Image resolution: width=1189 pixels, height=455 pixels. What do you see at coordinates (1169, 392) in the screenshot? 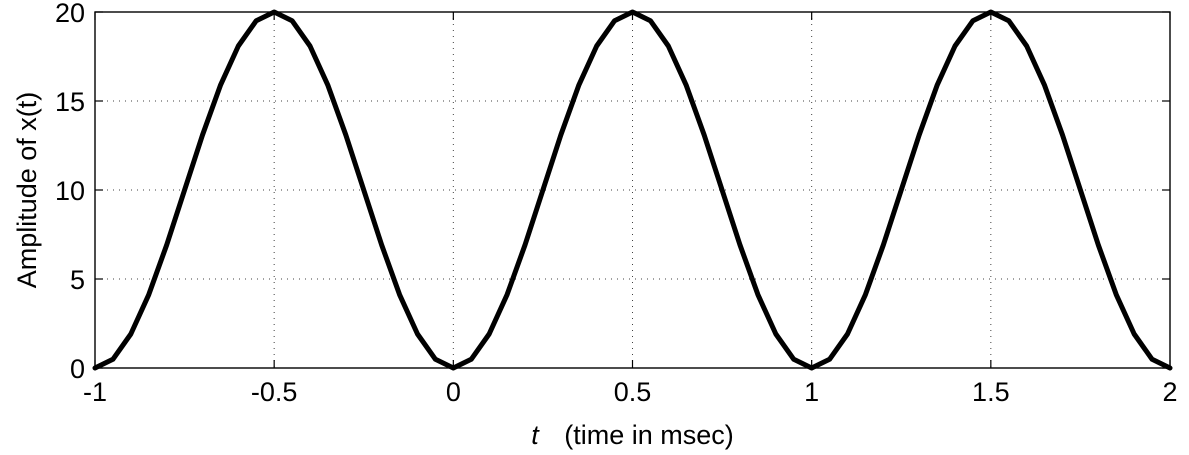
I see `x-tick-label: 2` at bounding box center [1169, 392].